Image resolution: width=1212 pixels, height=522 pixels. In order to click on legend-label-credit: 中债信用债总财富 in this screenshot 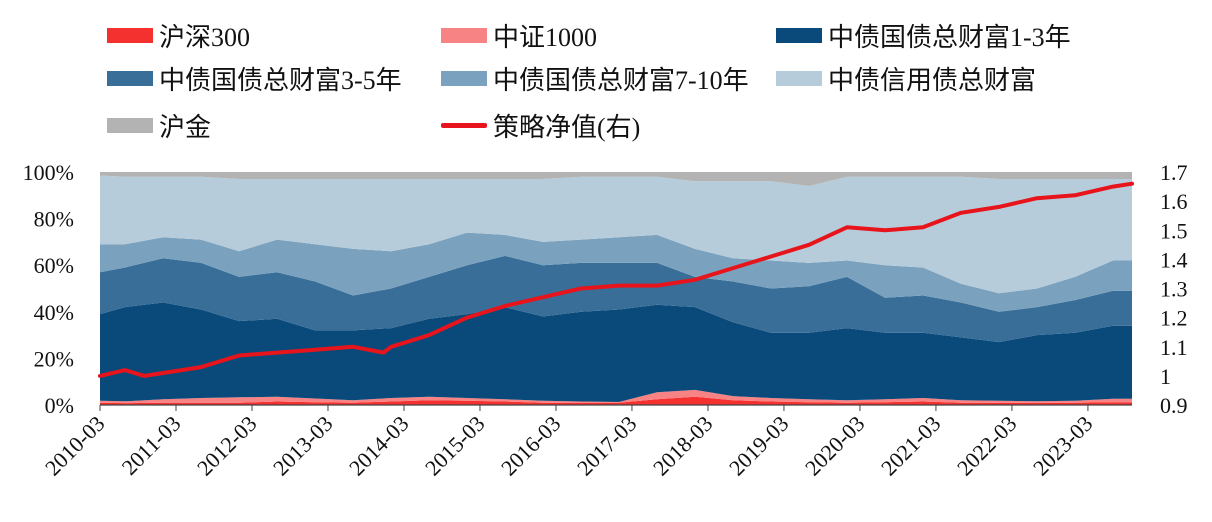, I will do `click(932, 80)`.